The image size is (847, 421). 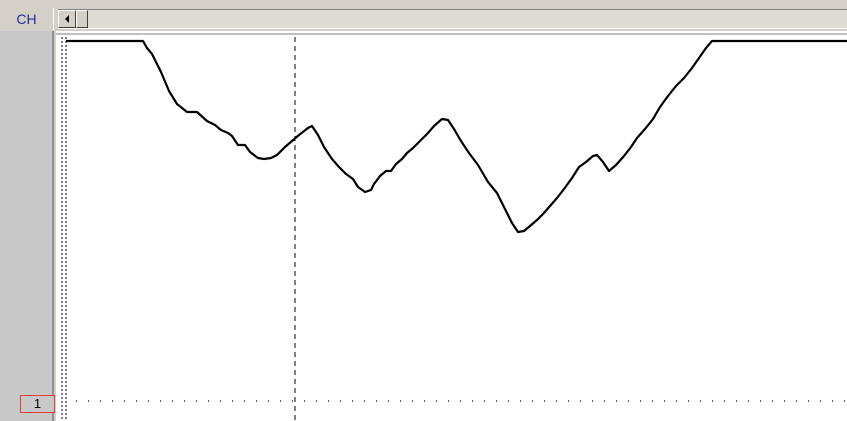 What do you see at coordinates (467, 19) in the screenshot?
I see `scroll-track` at bounding box center [467, 19].